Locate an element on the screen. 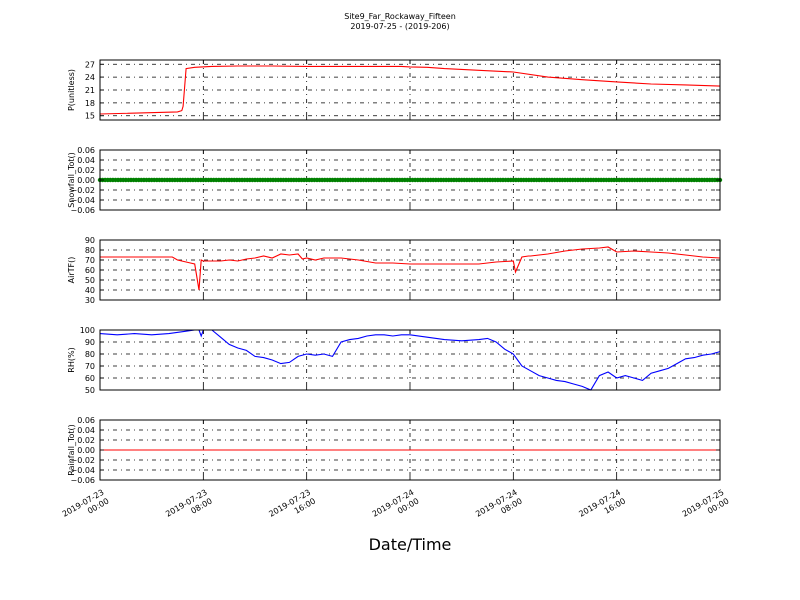 The width and height of the screenshot is (800, 600). y-tick-label: 18 is located at coordinates (90, 103).